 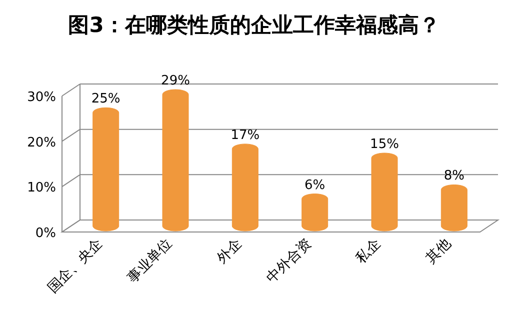 What do you see at coordinates (289, 261) in the screenshot?
I see `x-tick-label: 中外合资` at bounding box center [289, 261].